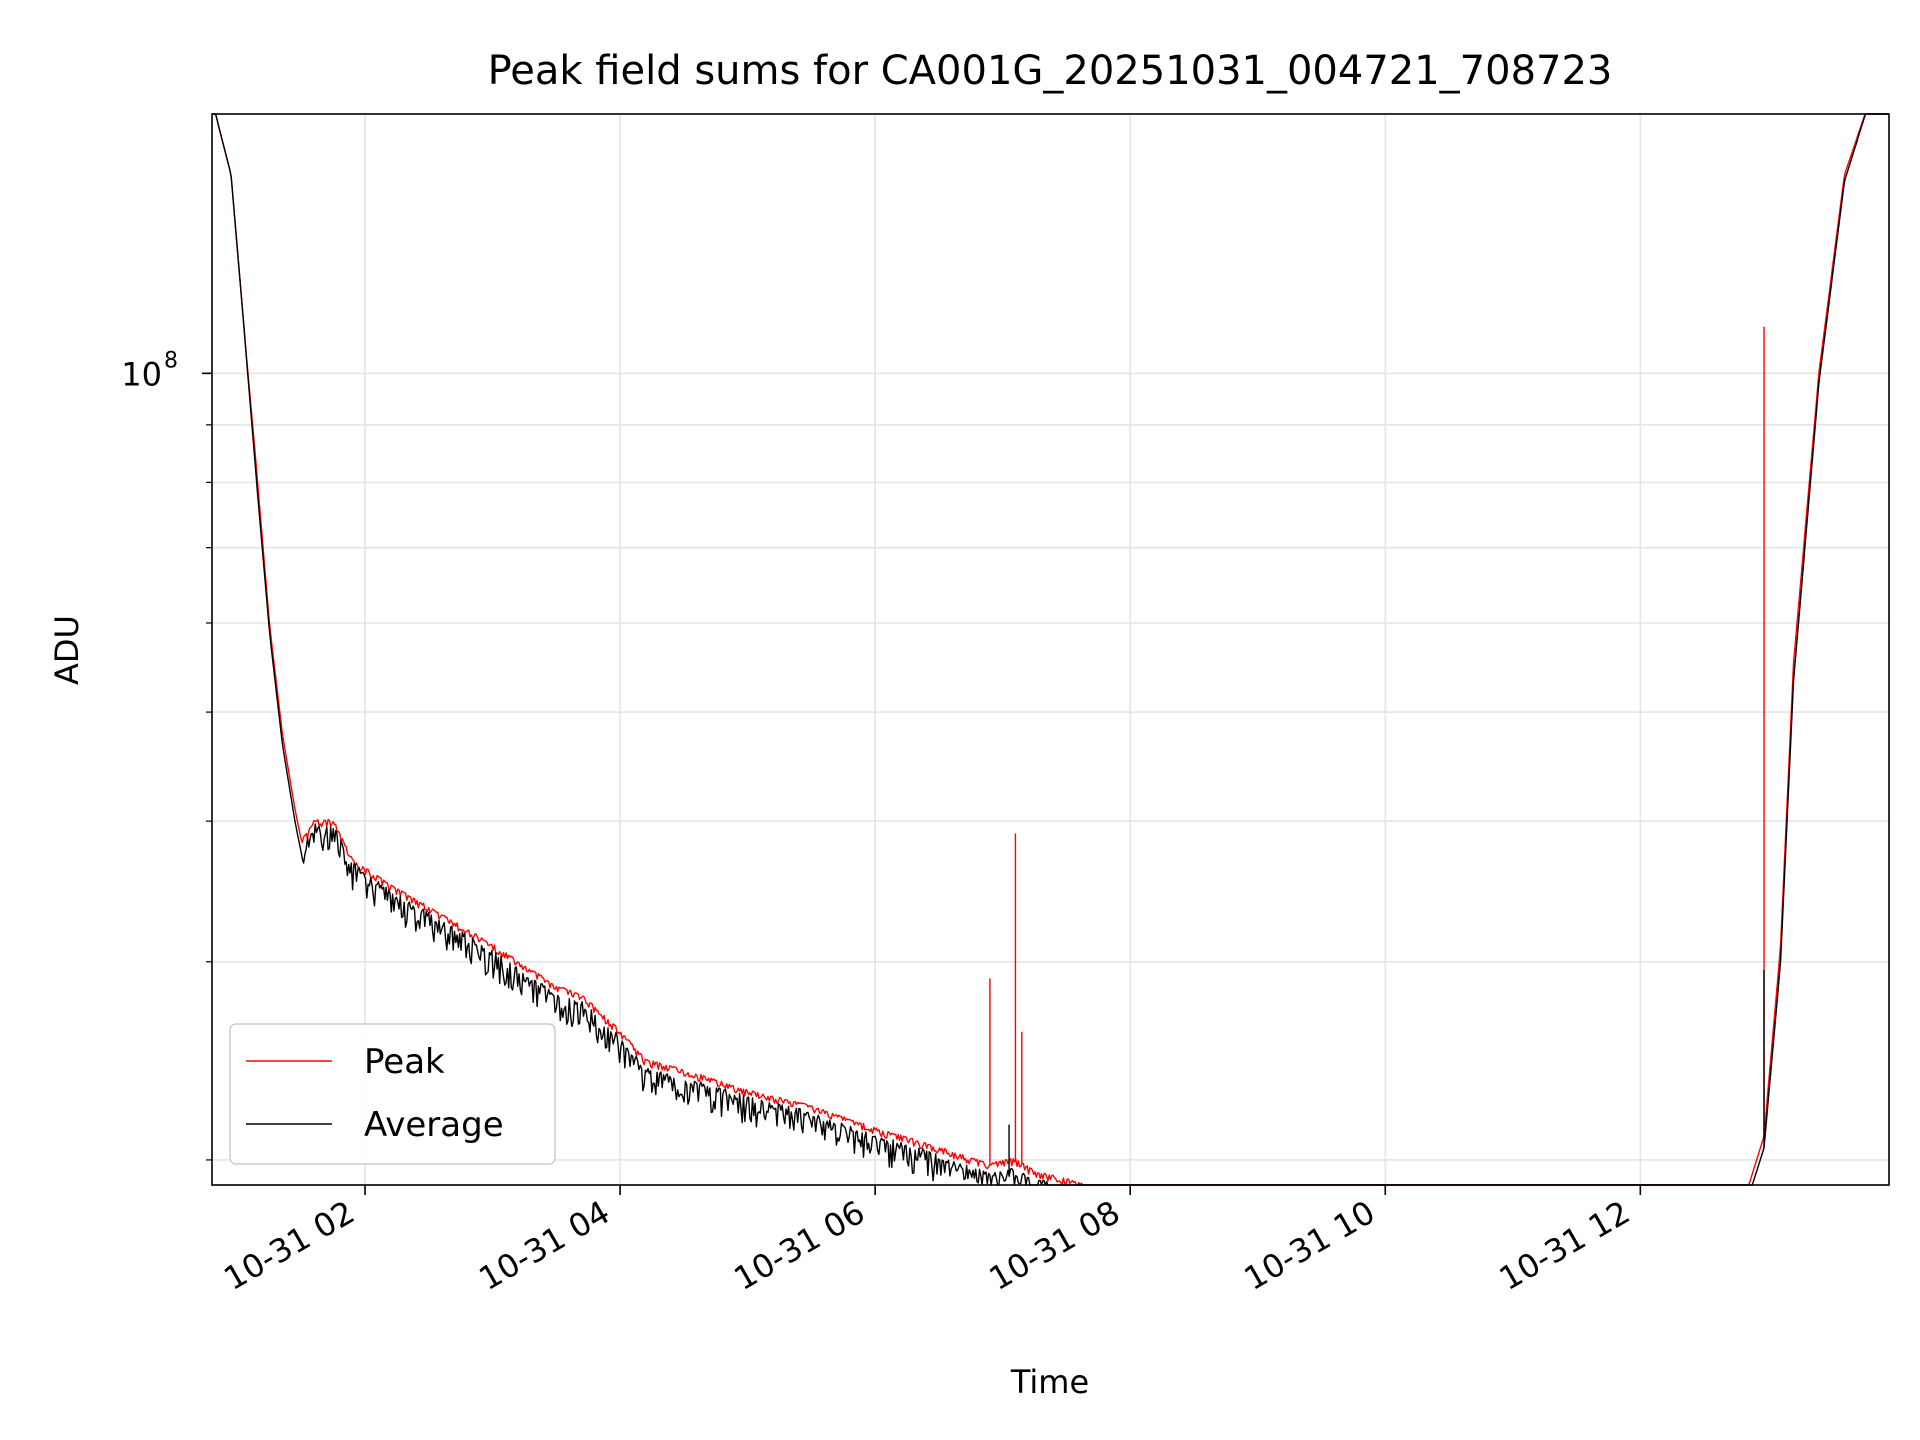 Image resolution: width=1920 pixels, height=1440 pixels. I want to click on y-axis-label: ADU, so click(67, 650).